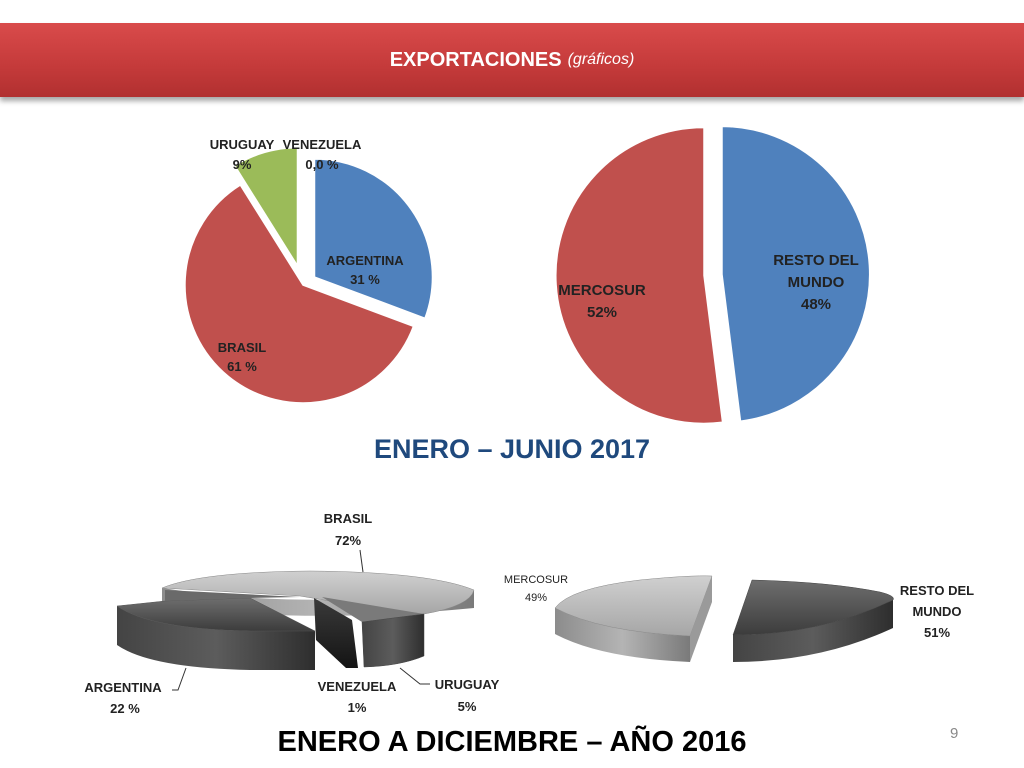 Image resolution: width=1024 pixels, height=768 pixels. I want to click on caption-2017: ENERO – JUNIO 2017, so click(512, 449).